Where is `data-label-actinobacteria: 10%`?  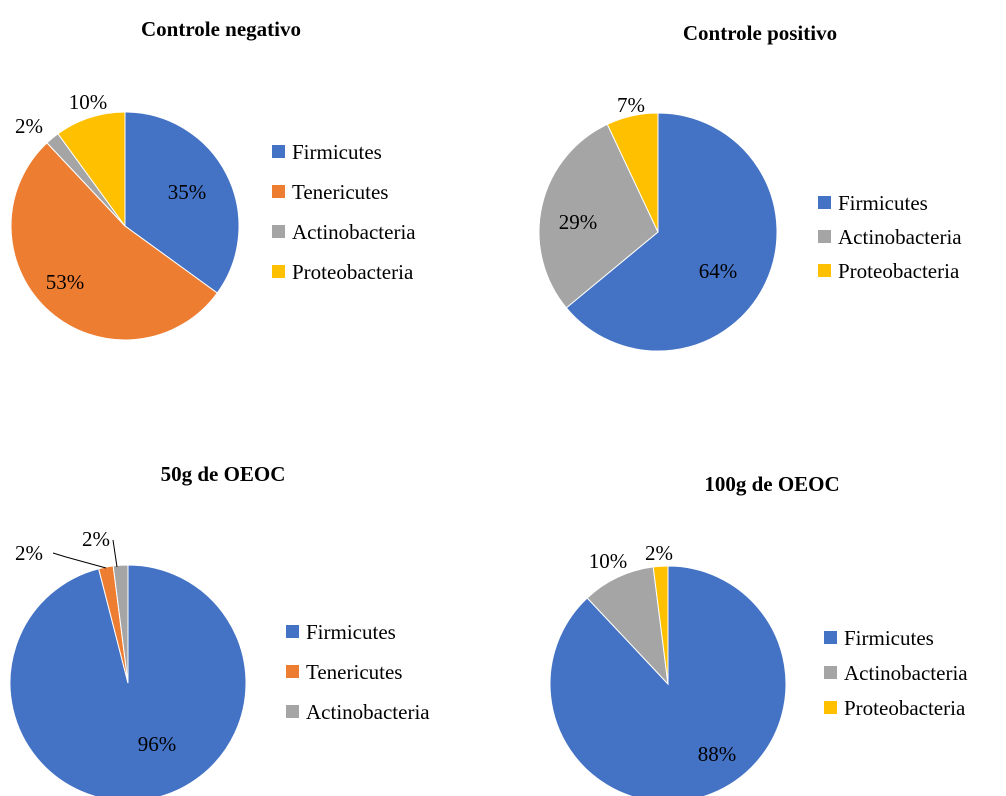
data-label-actinobacteria: 10% is located at coordinates (608, 561).